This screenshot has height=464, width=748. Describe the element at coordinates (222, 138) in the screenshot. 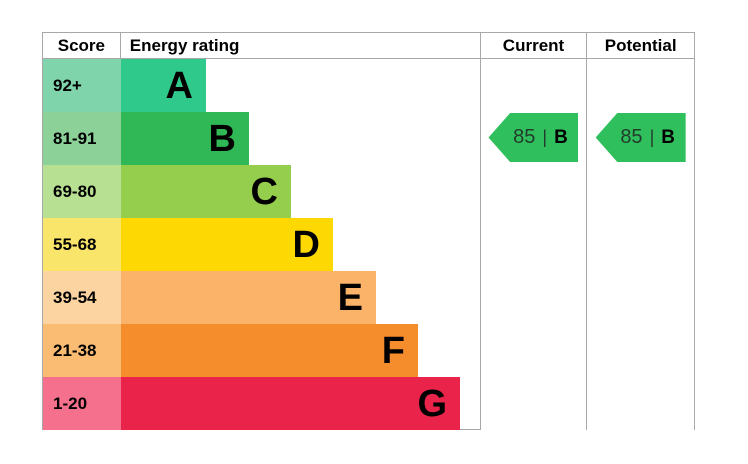

I see `band-letter-b: B` at that location.